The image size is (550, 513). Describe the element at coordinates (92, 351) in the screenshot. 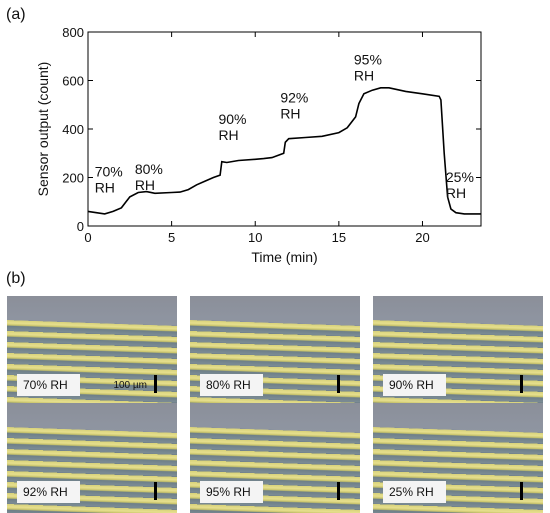

I see `micrograph-1: 70% RH 100 µm` at that location.